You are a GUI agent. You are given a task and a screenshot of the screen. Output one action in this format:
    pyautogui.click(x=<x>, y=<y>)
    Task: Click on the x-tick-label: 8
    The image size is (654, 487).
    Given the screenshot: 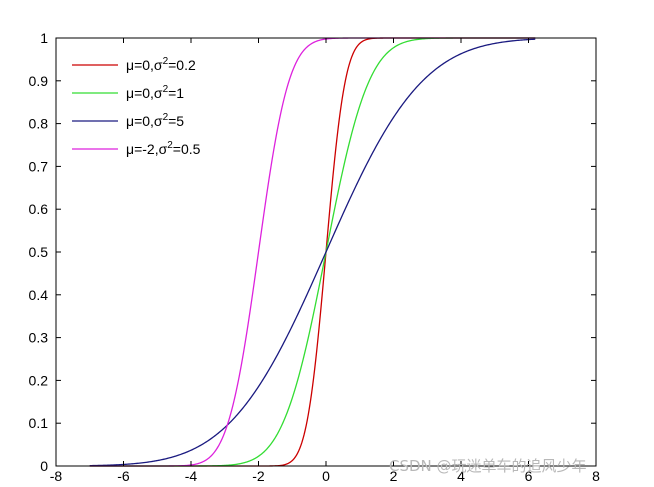 What is the action you would take?
    pyautogui.click(x=596, y=476)
    